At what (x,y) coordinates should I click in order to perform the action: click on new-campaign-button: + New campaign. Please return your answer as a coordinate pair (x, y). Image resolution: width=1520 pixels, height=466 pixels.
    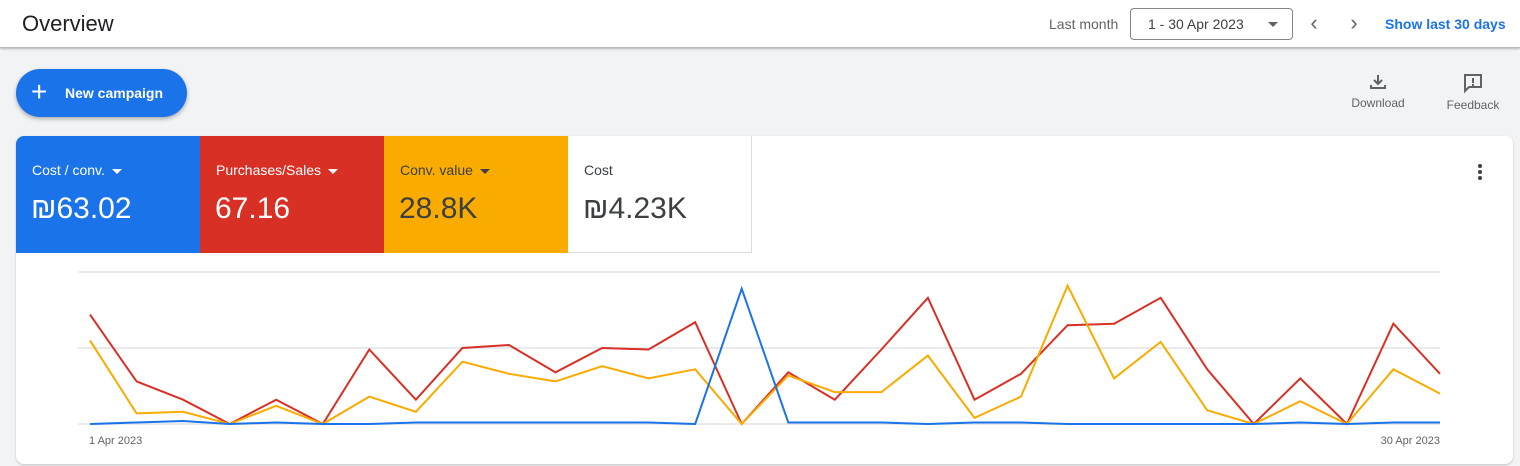
    Looking at the image, I should click on (101, 93).